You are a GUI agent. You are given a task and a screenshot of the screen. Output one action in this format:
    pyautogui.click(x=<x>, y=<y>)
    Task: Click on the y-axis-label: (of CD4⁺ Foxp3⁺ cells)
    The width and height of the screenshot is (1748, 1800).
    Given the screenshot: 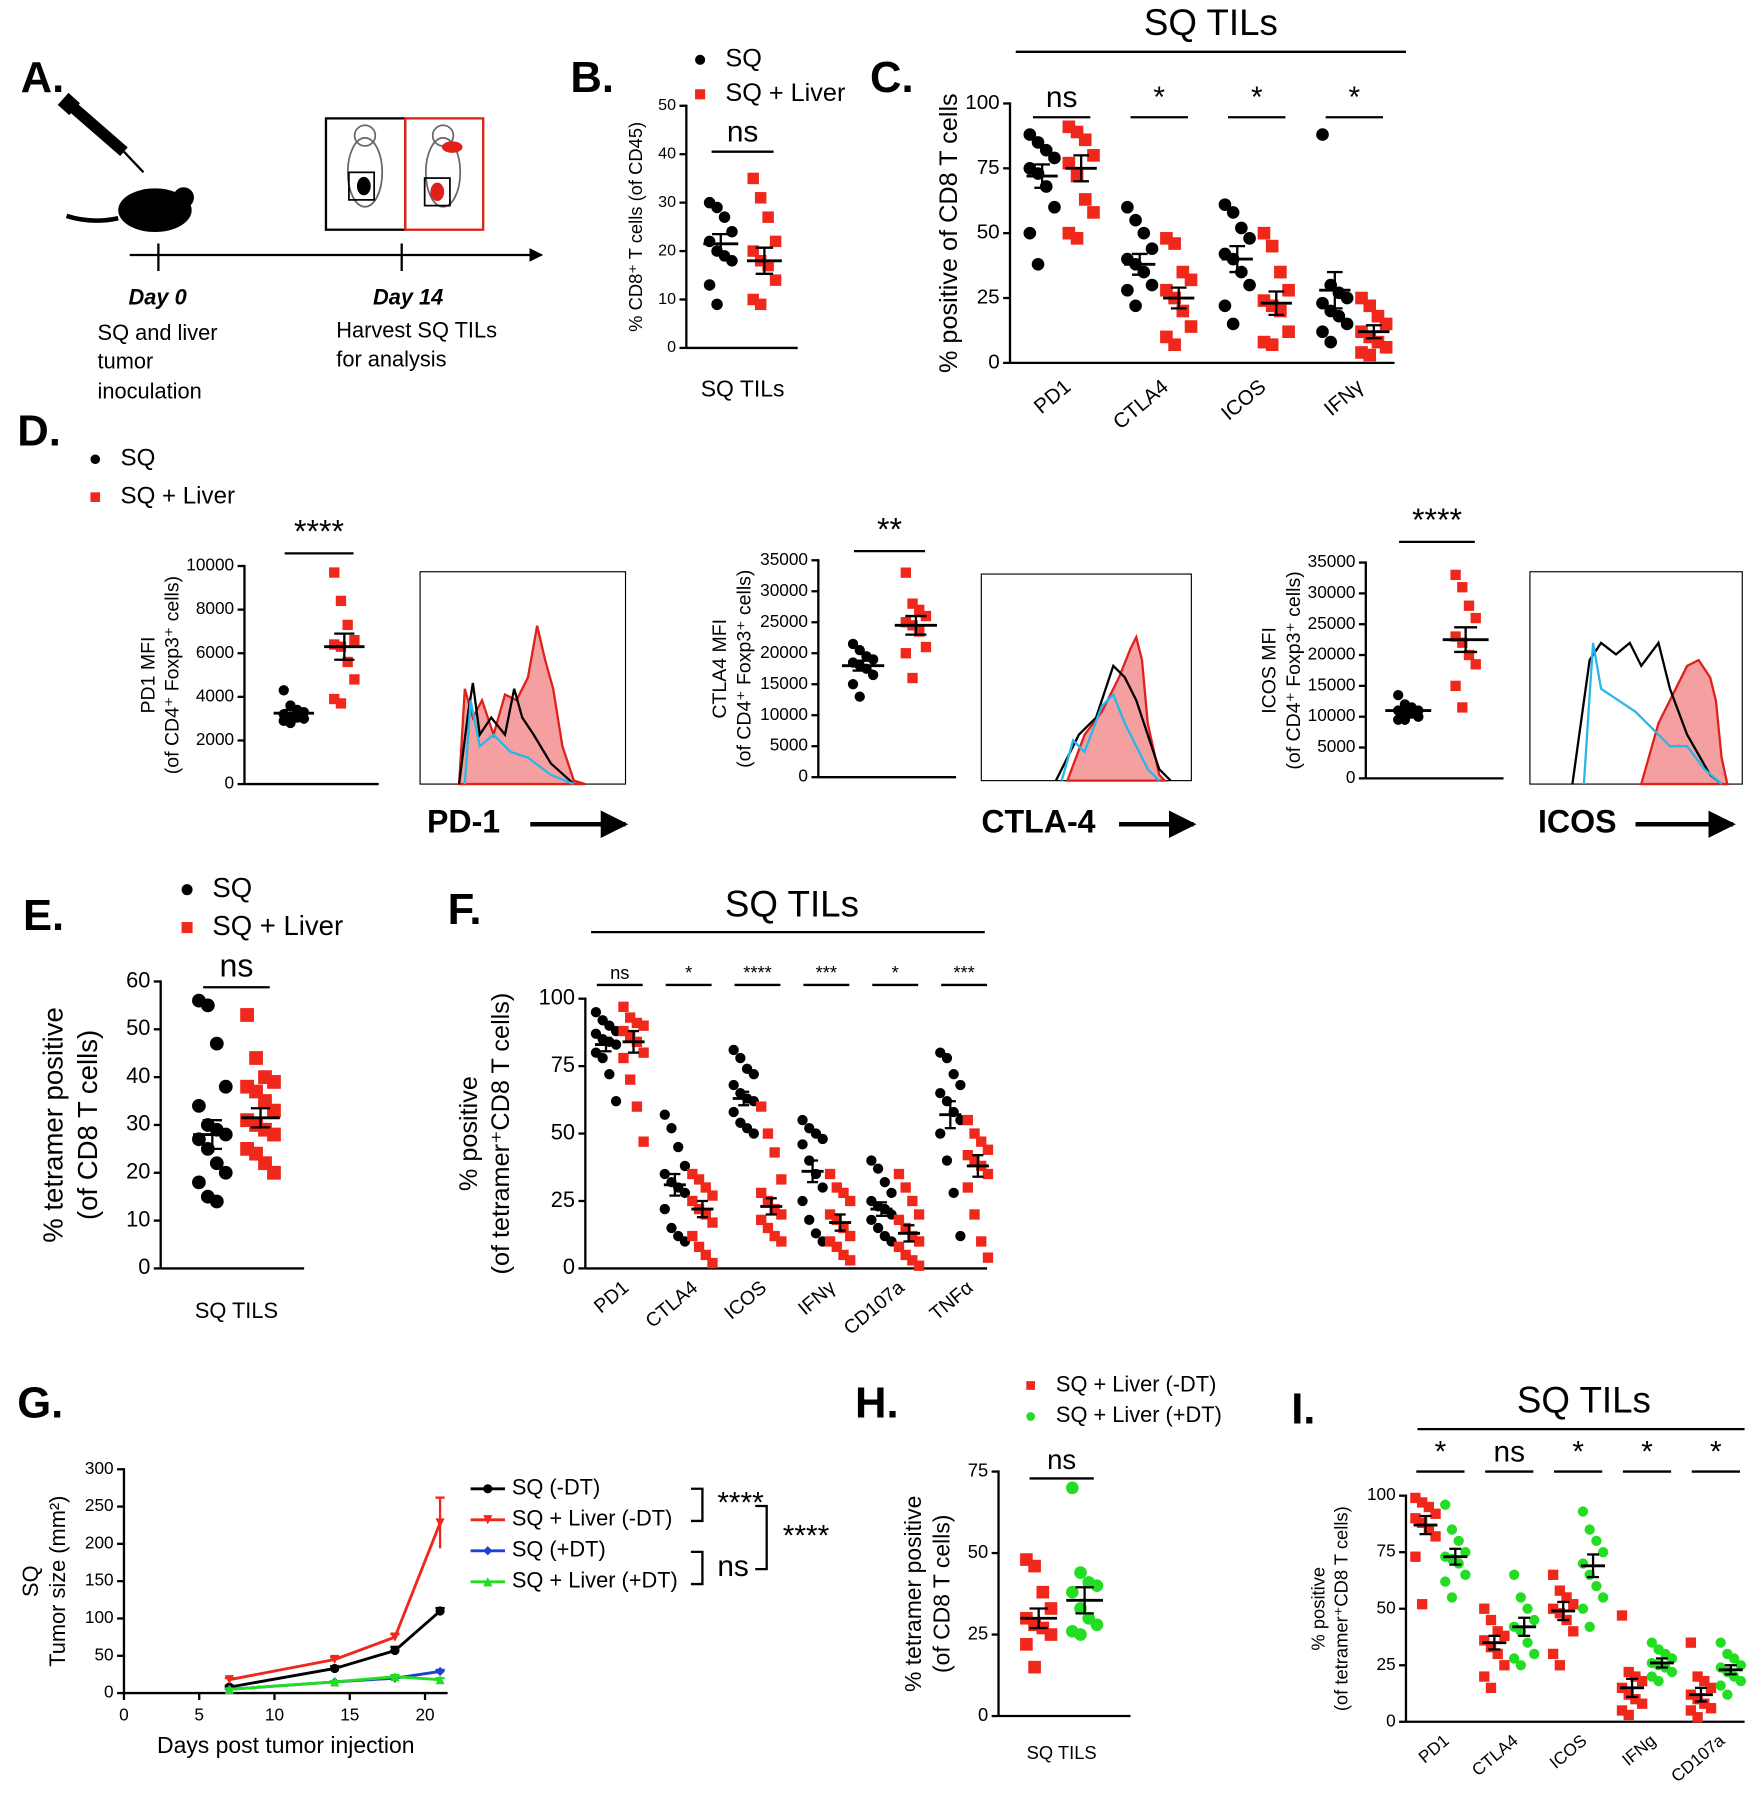 What is the action you would take?
    pyautogui.click(x=173, y=675)
    